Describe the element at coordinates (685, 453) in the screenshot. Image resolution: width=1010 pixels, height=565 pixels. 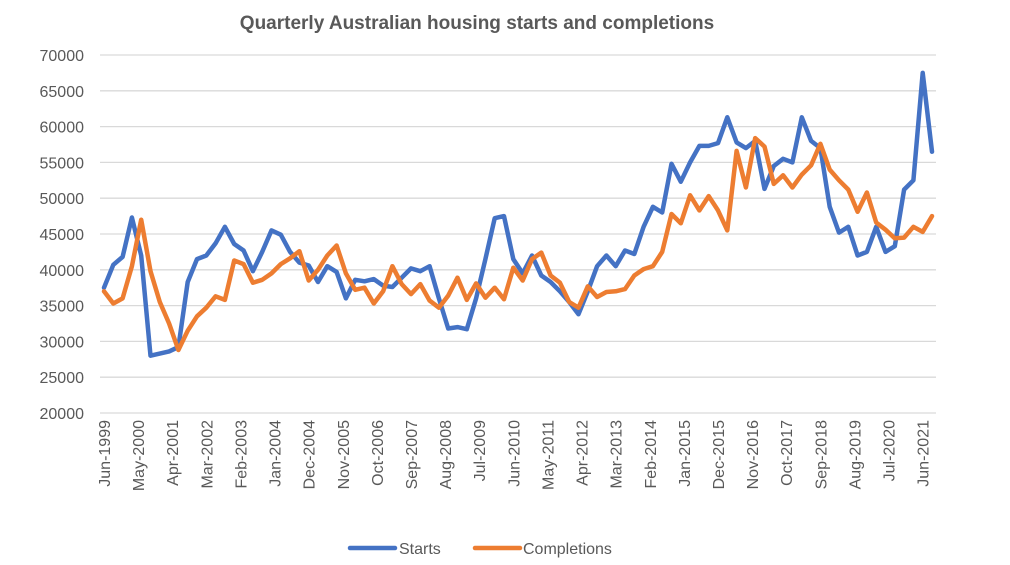
I see `x-tick-label: Jan-2015` at that location.